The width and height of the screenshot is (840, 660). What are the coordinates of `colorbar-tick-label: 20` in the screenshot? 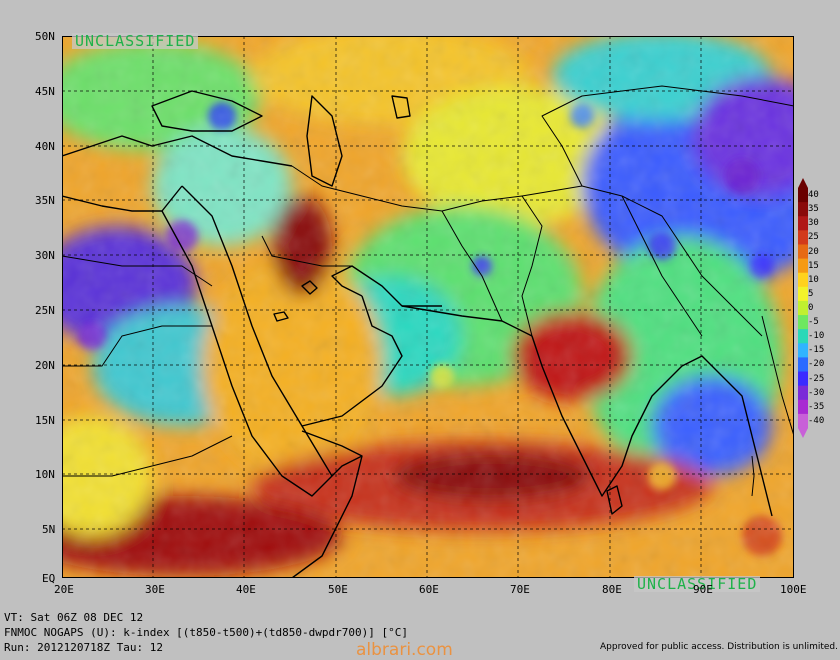 It's located at (813, 251).